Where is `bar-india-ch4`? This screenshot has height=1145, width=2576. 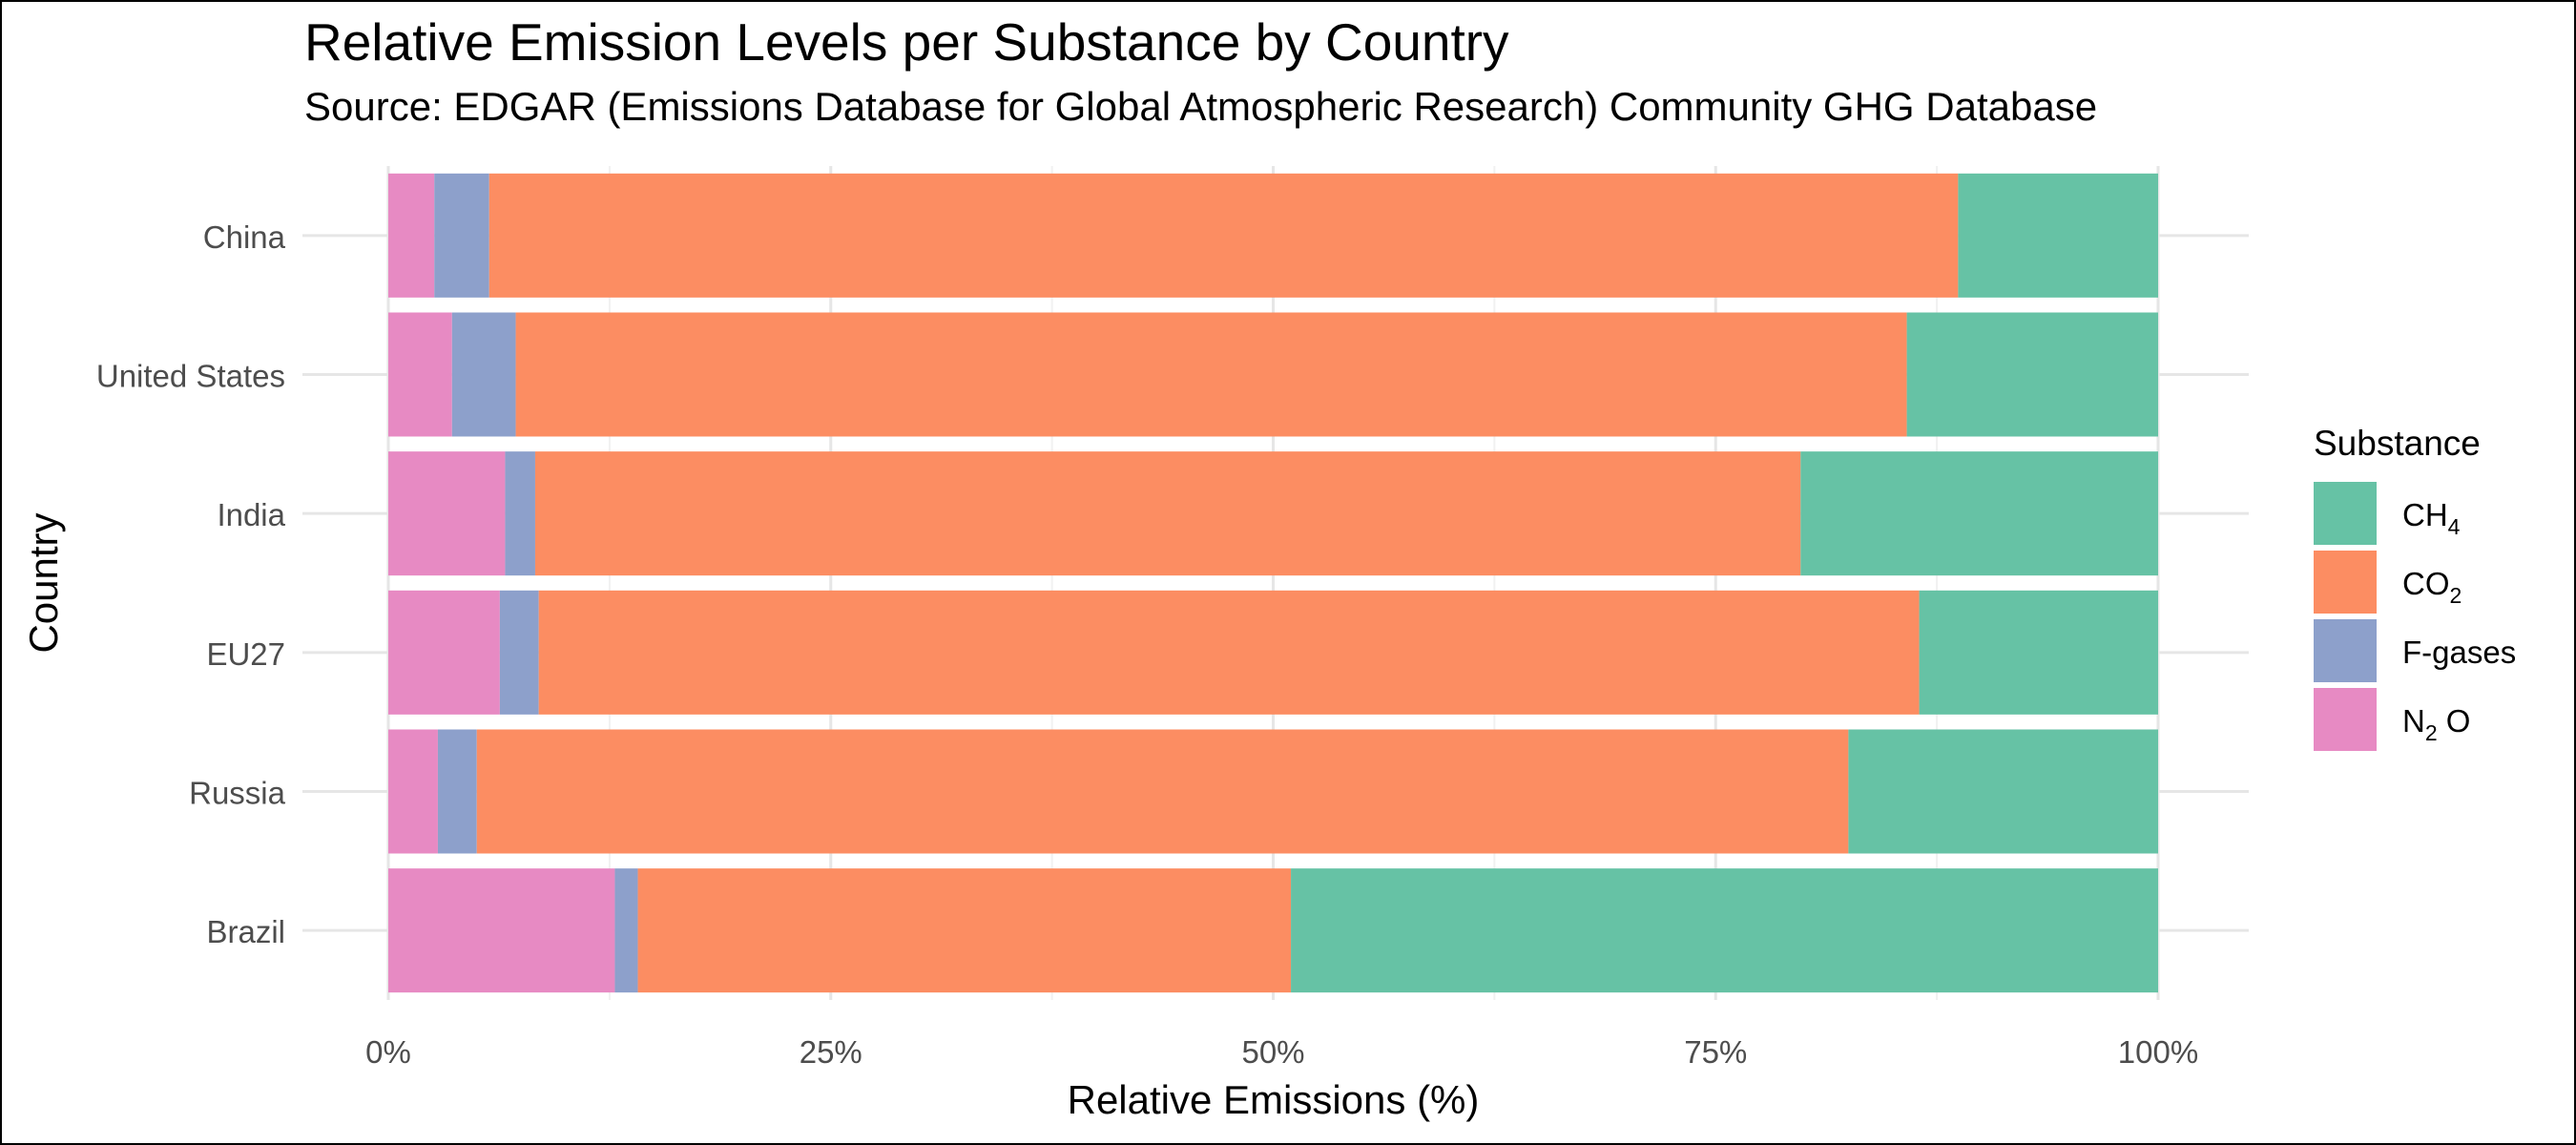 bar-india-ch4 is located at coordinates (1979, 514).